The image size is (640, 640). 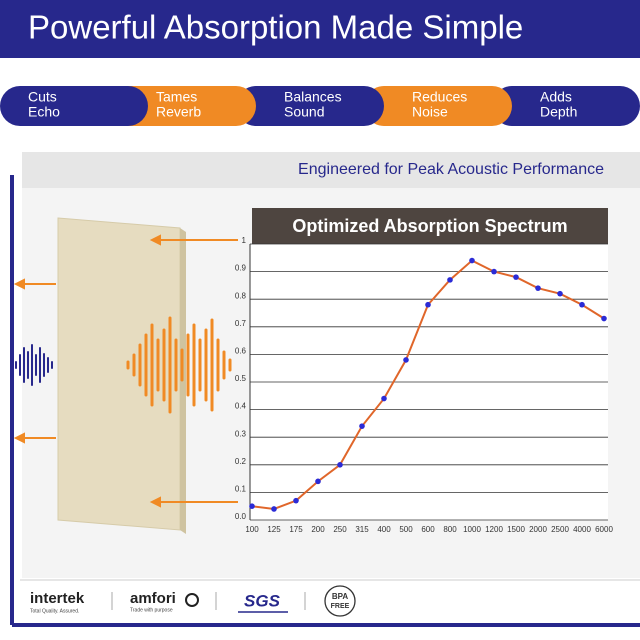 What do you see at coordinates (430, 112) in the screenshot?
I see `feature-label: Noise` at bounding box center [430, 112].